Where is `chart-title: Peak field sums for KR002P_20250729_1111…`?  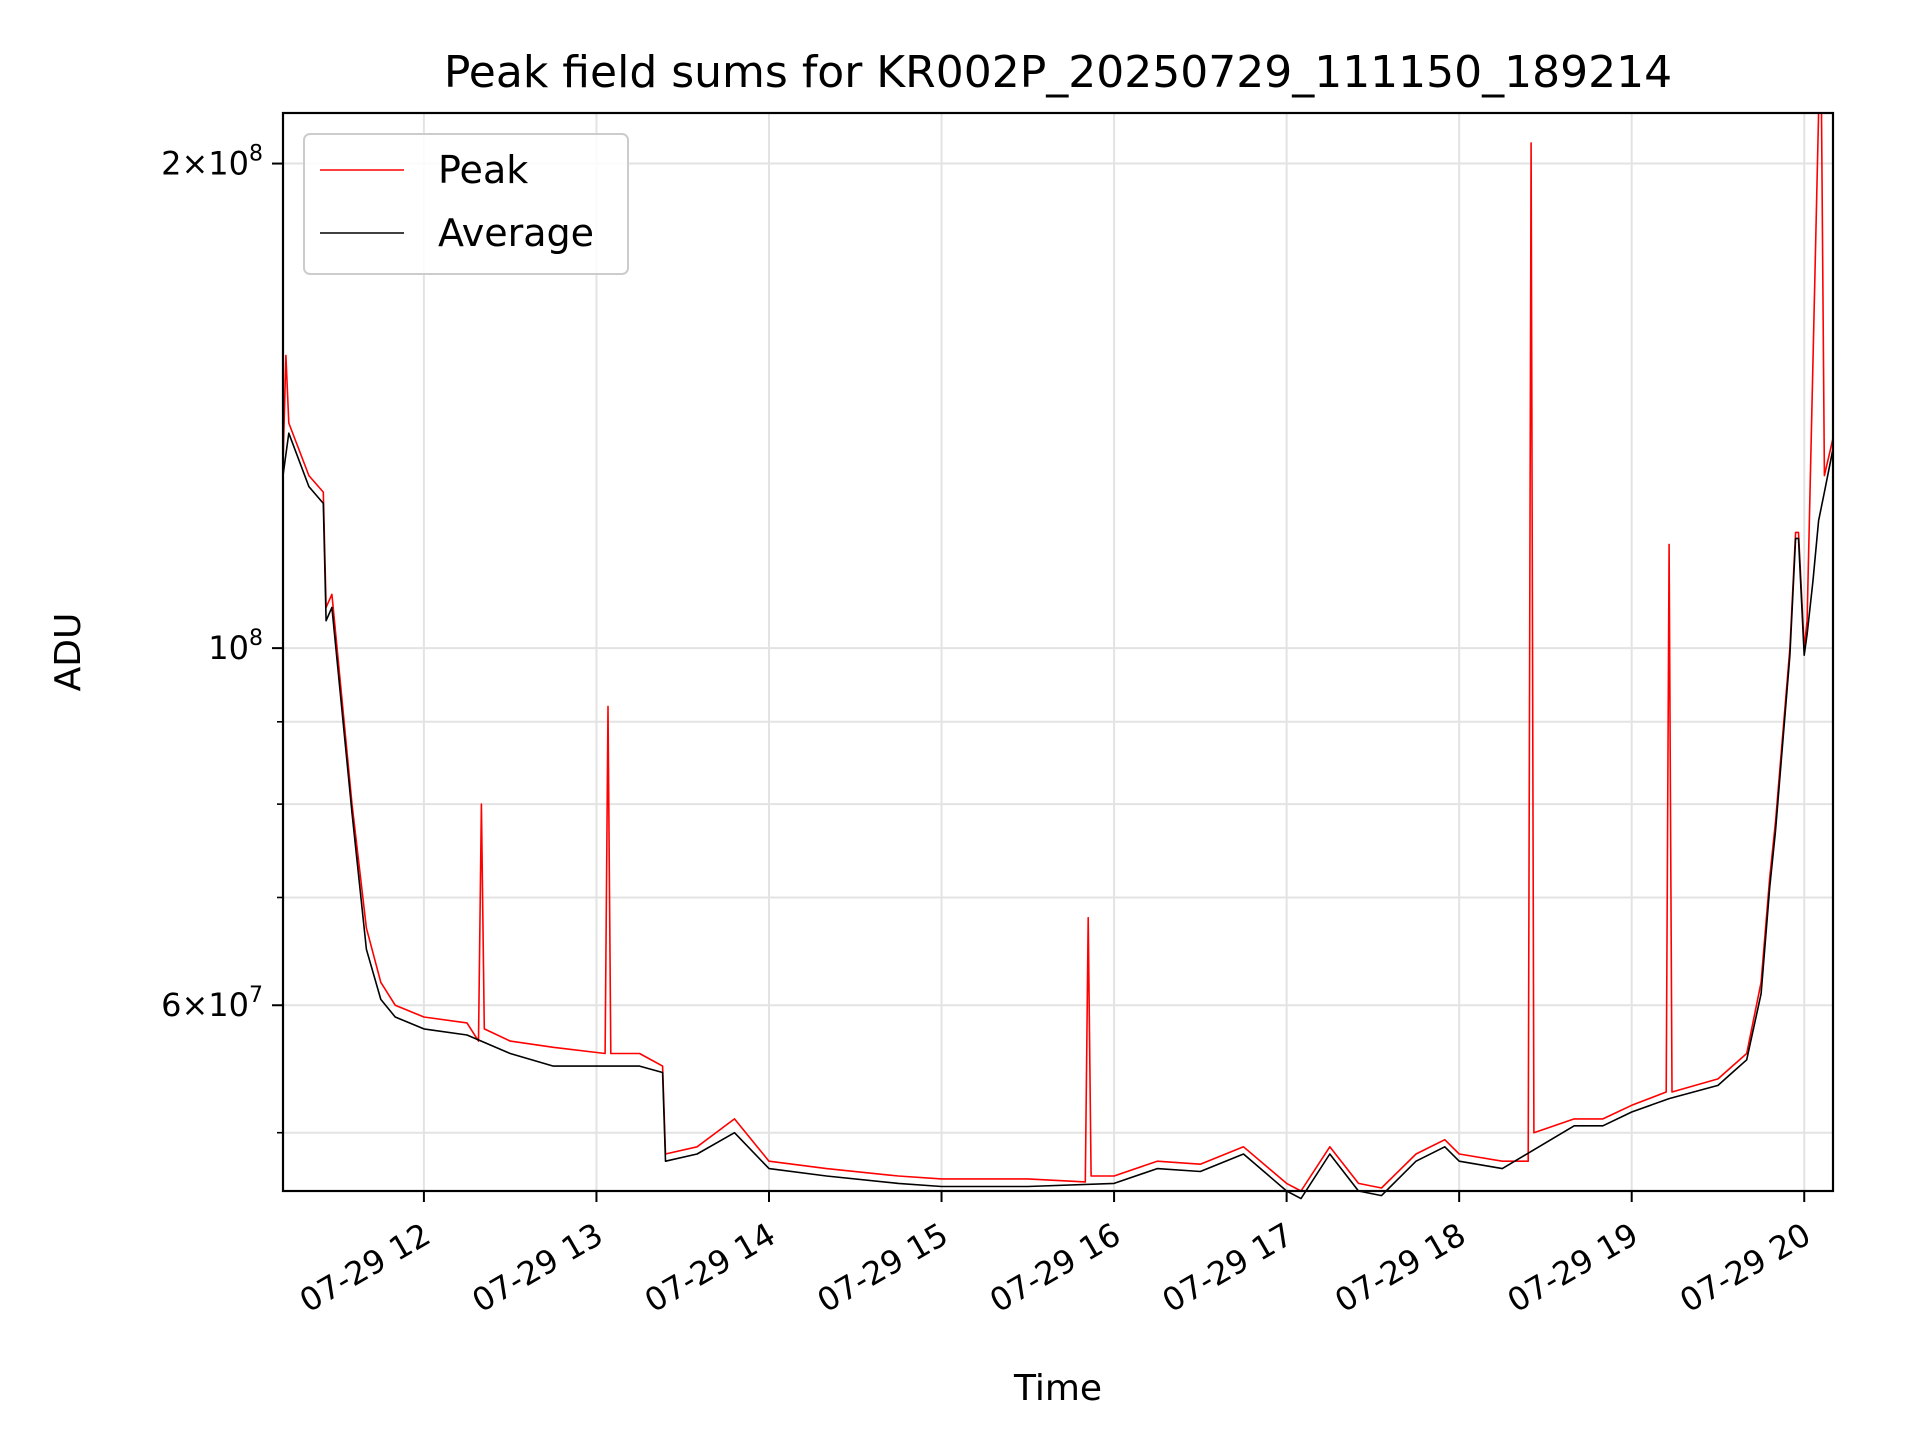
chart-title: Peak field sums for KR002P_20250729_1111… is located at coordinates (1058, 72).